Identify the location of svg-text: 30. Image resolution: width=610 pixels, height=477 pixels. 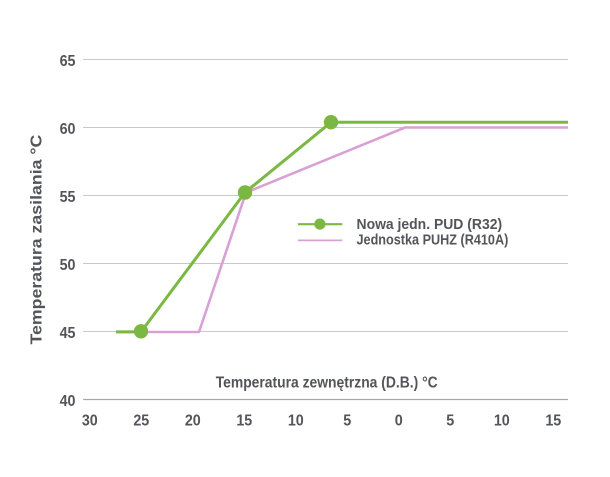
(90, 421).